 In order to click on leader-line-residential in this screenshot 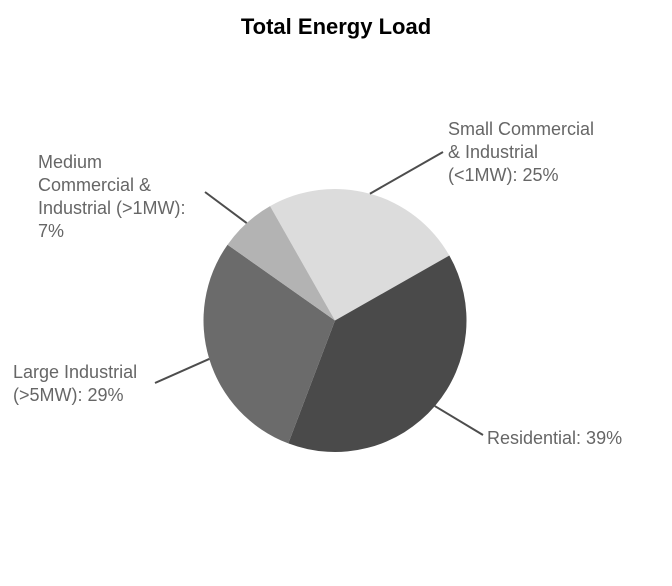, I will do `click(459, 420)`.